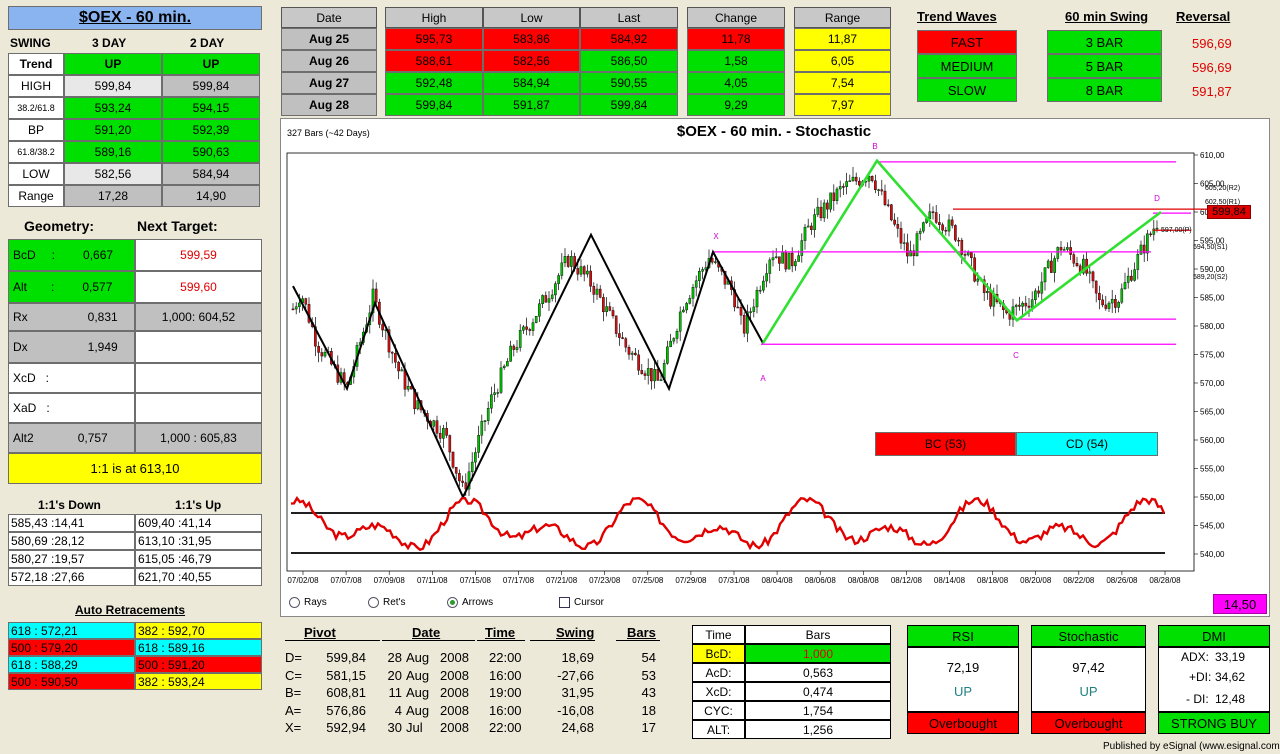  I want to click on reversal-value: 591,87, so click(1212, 91).